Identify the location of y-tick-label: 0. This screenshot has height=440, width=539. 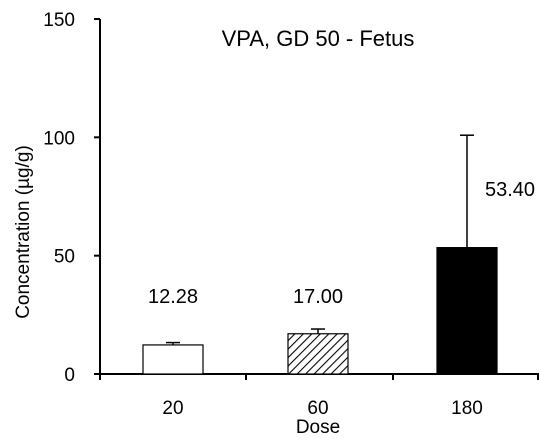
(69, 375).